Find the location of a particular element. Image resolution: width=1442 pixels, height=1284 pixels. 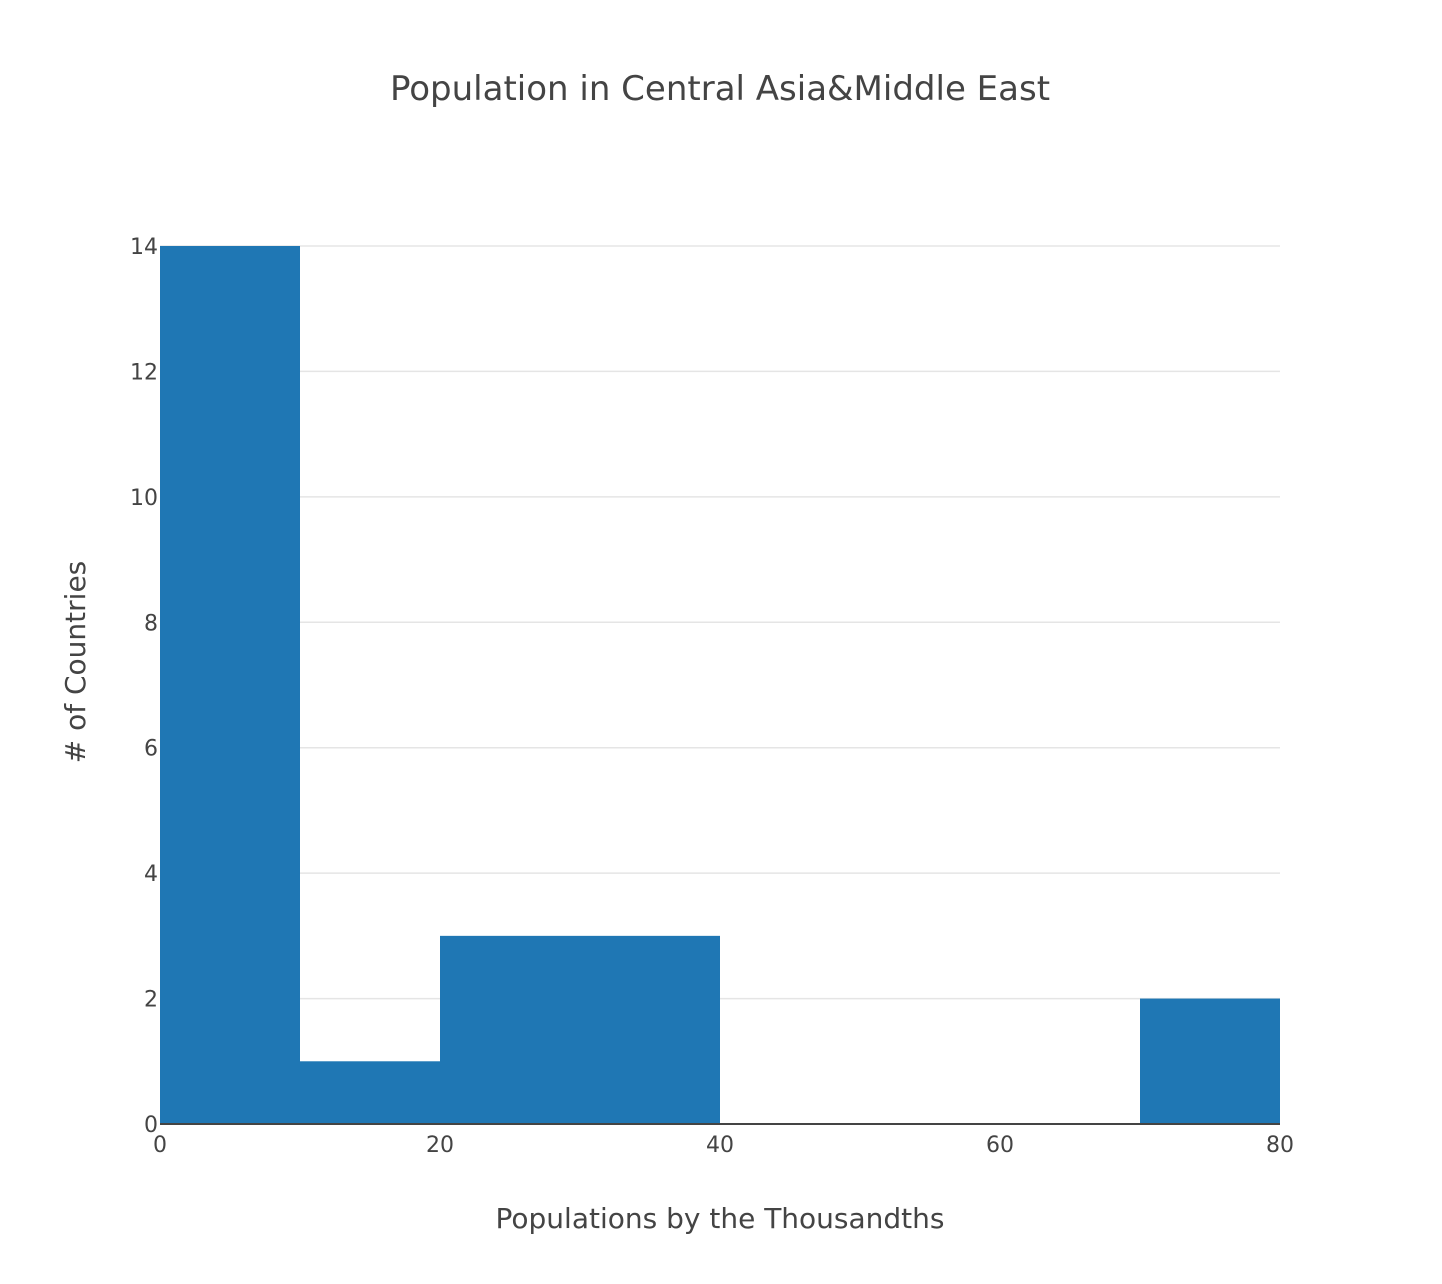

y-tick-label-10: 10 is located at coordinates (144, 498).